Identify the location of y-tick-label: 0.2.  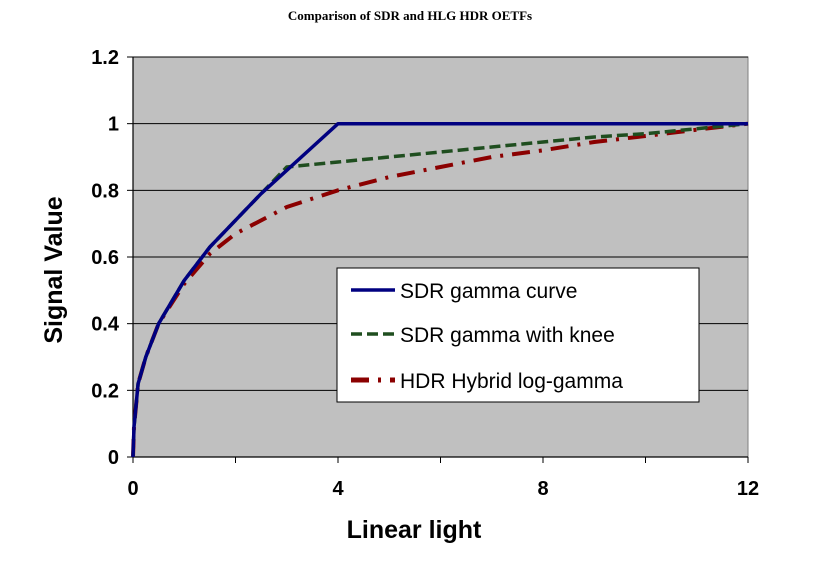
(105, 391).